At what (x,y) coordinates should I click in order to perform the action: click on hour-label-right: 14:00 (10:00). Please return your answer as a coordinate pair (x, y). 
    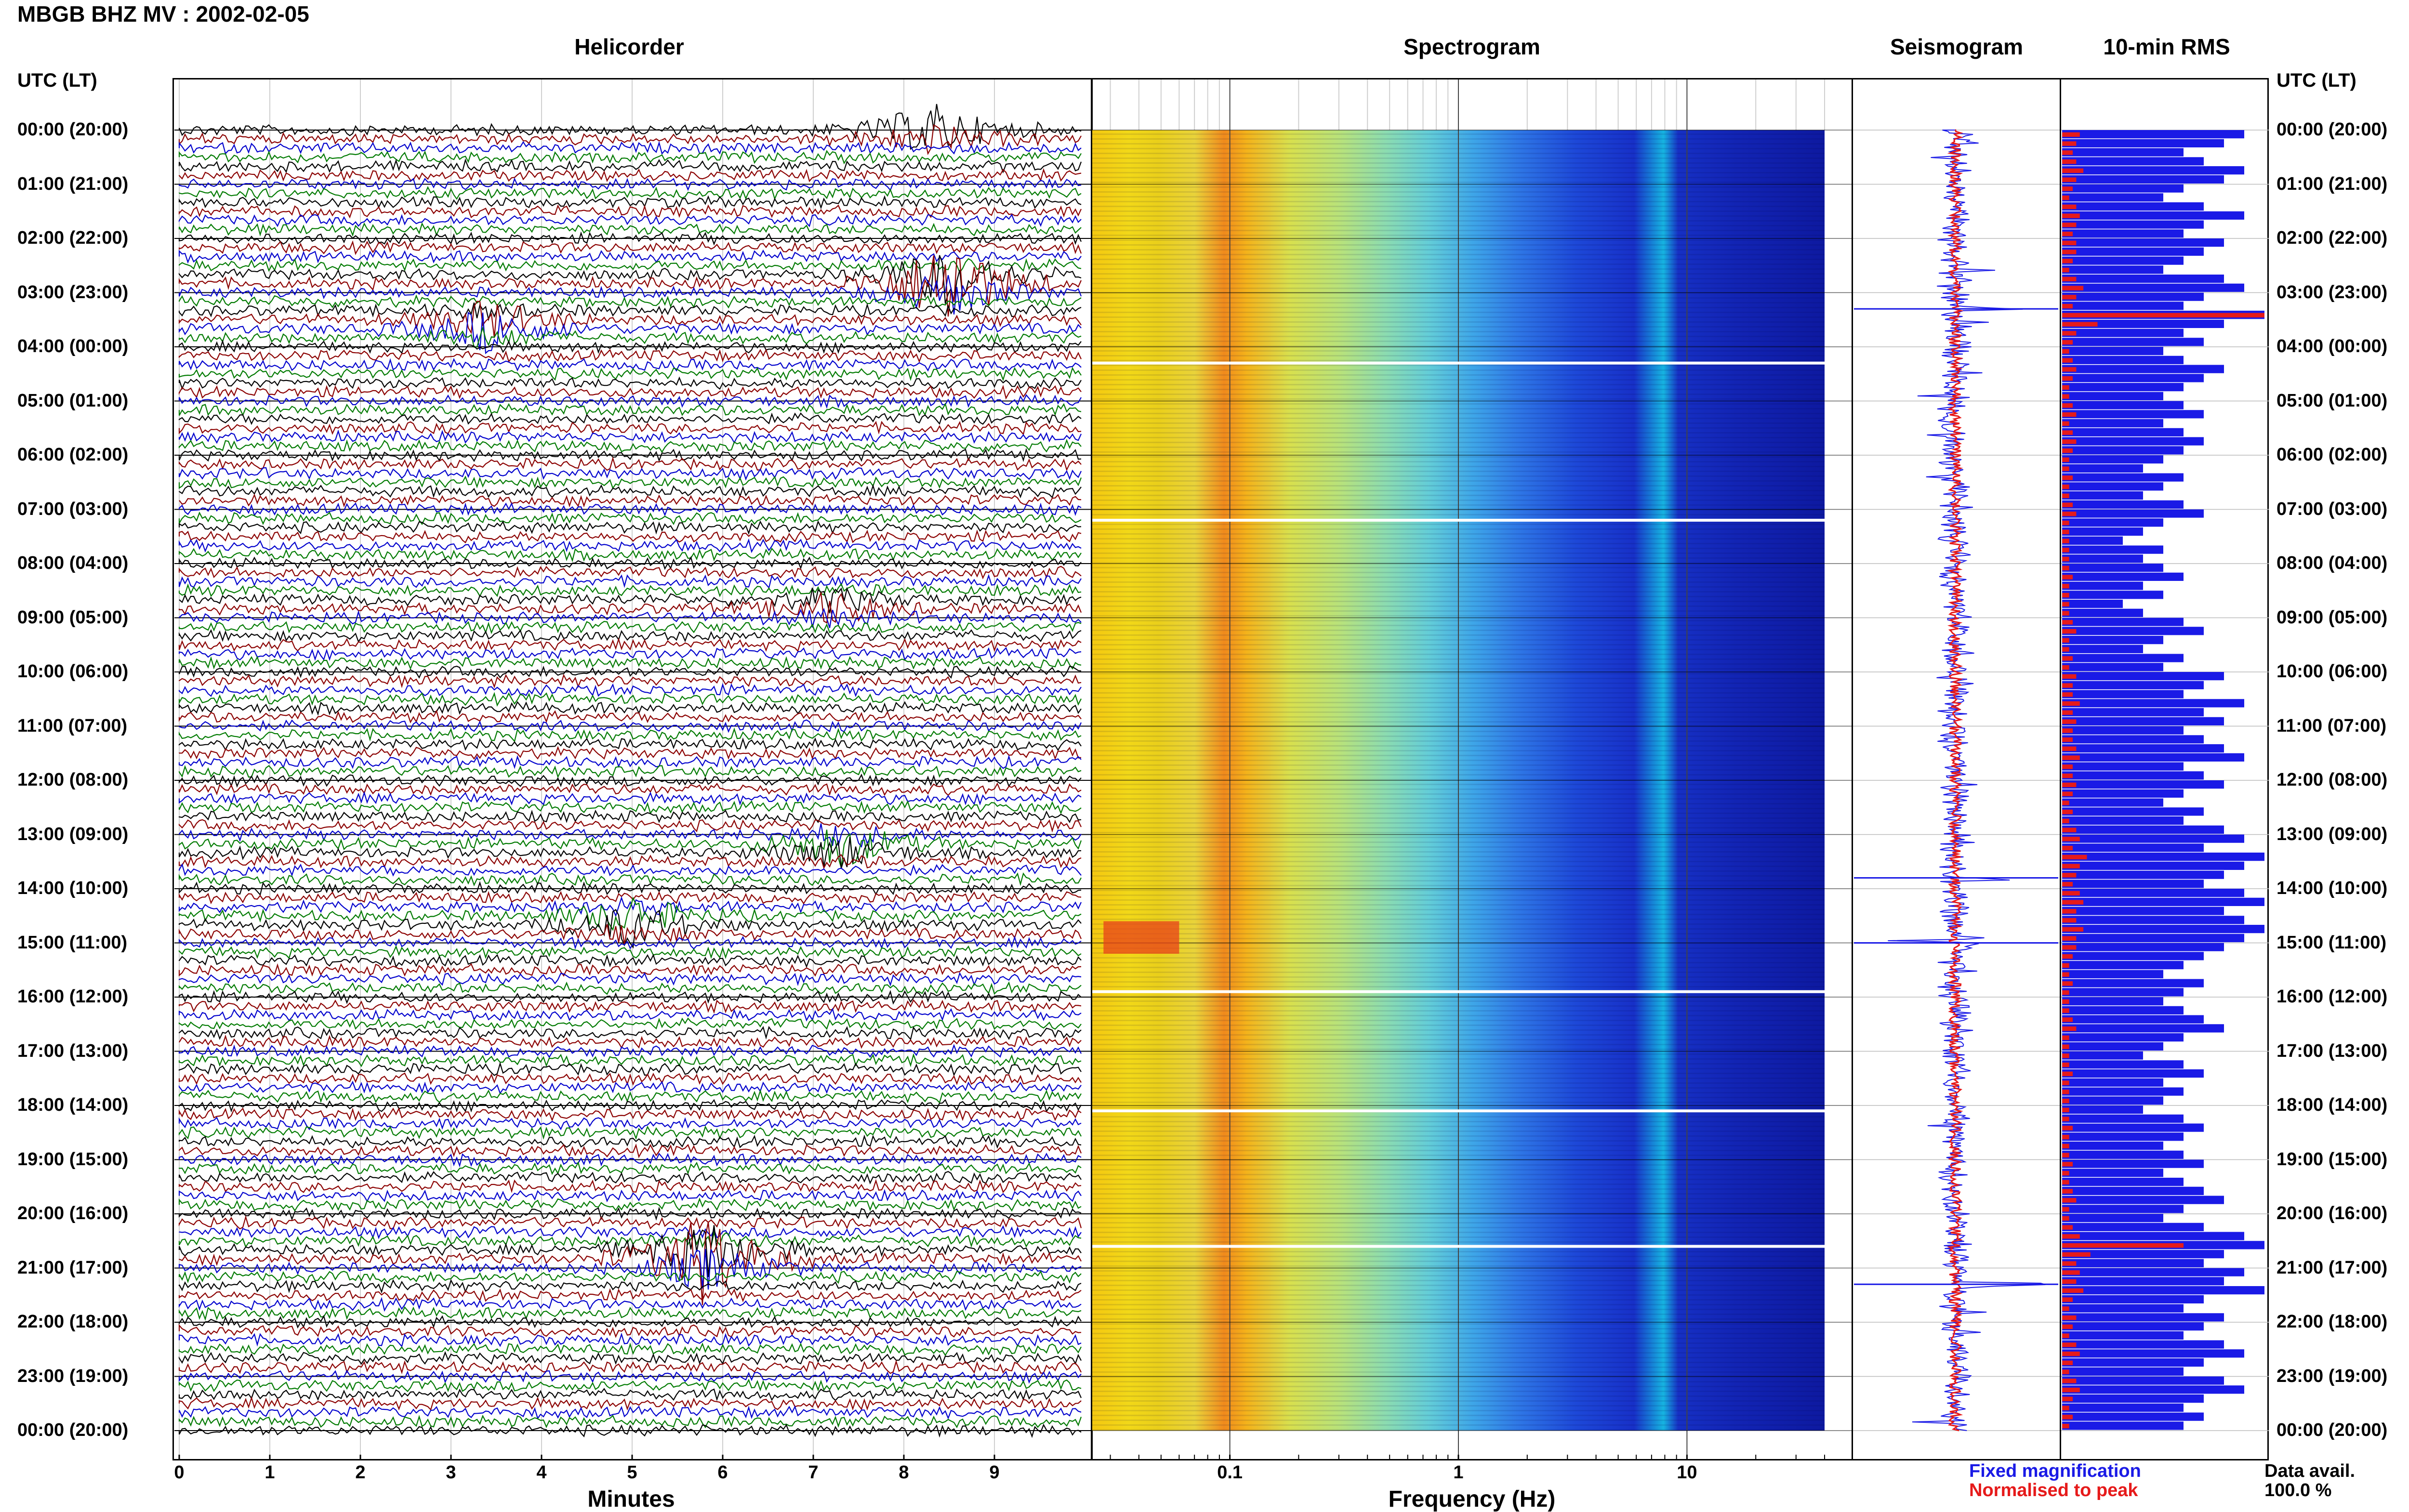
    Looking at the image, I should click on (2332, 888).